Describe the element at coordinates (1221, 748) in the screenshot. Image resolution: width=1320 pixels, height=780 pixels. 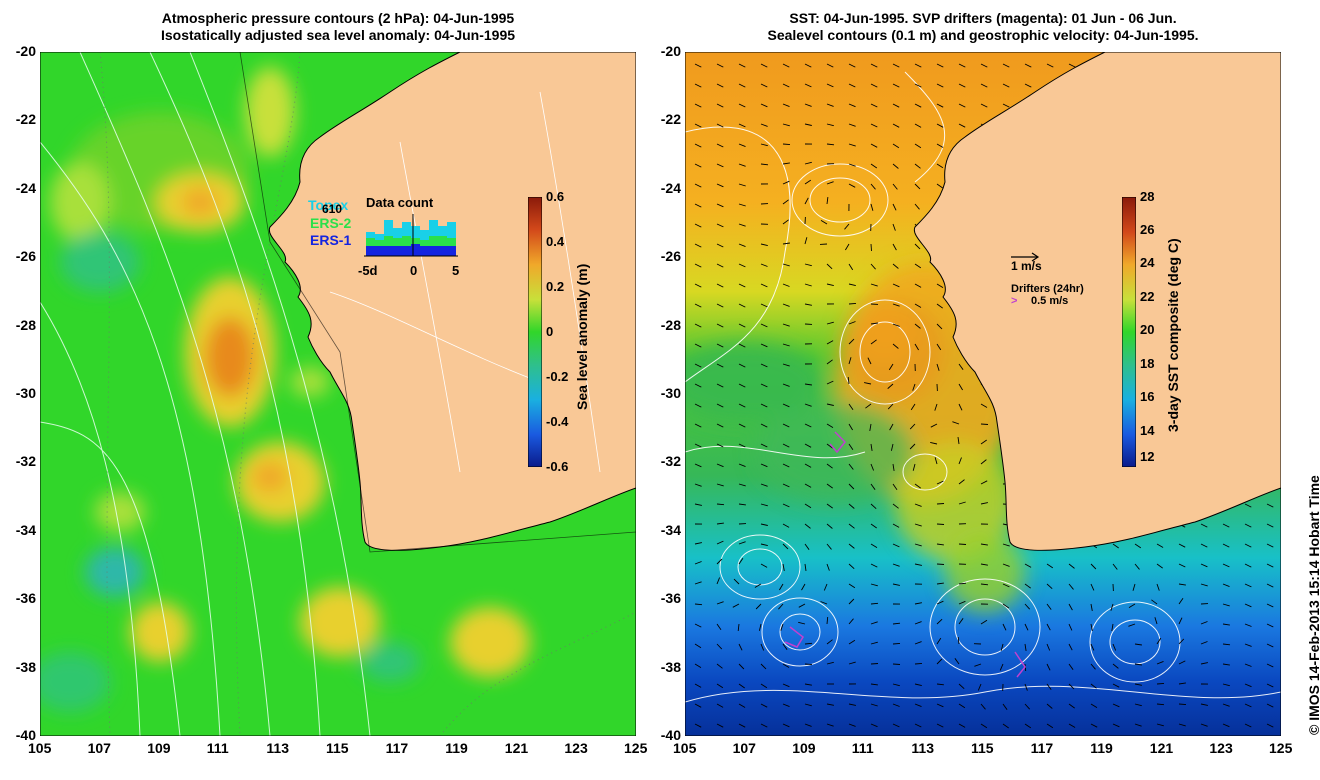
I see `longitude-tick: 123` at that location.